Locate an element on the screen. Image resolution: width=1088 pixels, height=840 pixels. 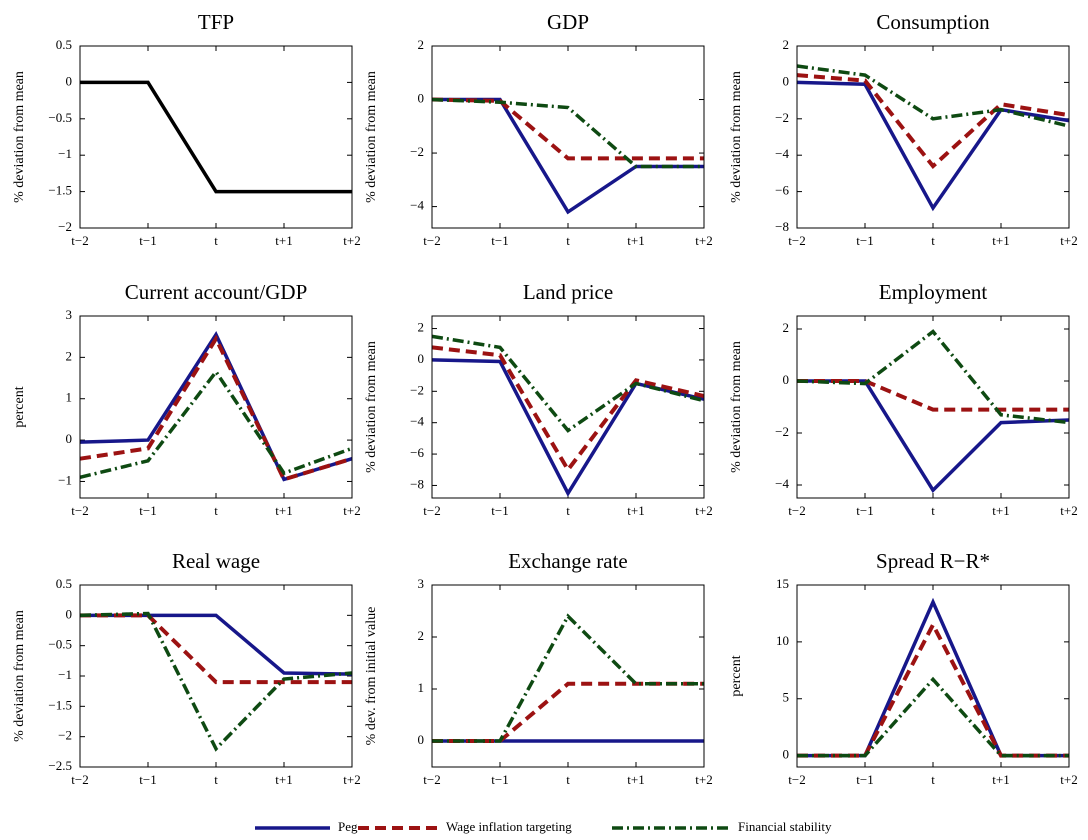
panel-title: Land price is located at coordinates (568, 292).